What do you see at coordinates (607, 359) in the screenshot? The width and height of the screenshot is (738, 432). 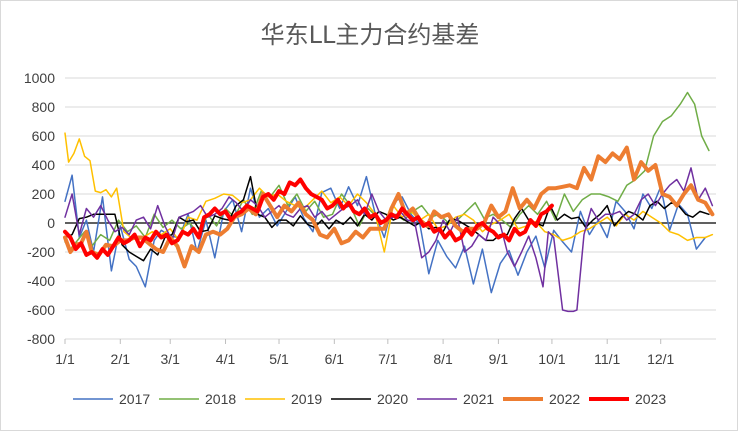 I see `x-tick-label: 11/1` at bounding box center [607, 359].